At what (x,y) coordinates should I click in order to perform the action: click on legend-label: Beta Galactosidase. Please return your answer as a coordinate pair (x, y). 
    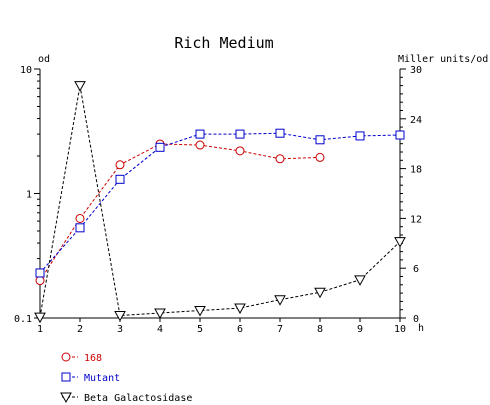
    Looking at the image, I should click on (138, 398).